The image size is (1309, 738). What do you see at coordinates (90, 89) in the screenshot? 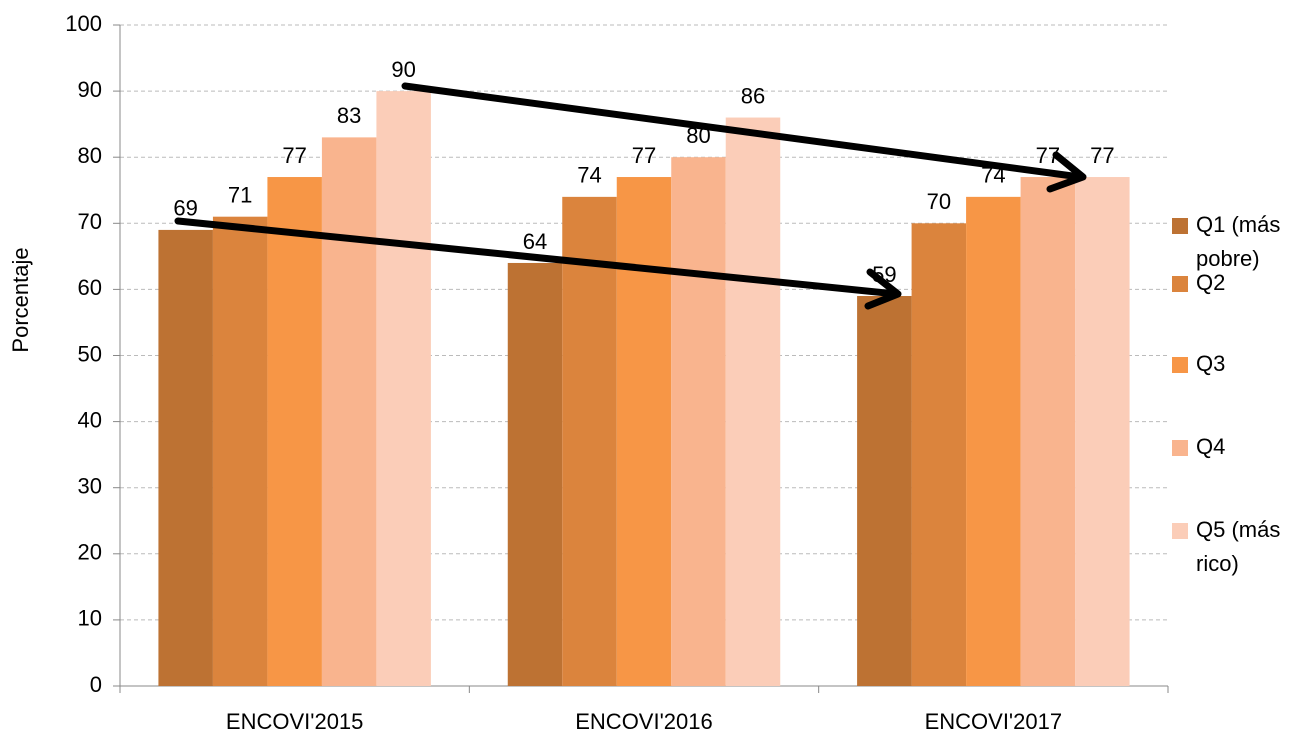
I see `y-tick-label: 90` at bounding box center [90, 89].